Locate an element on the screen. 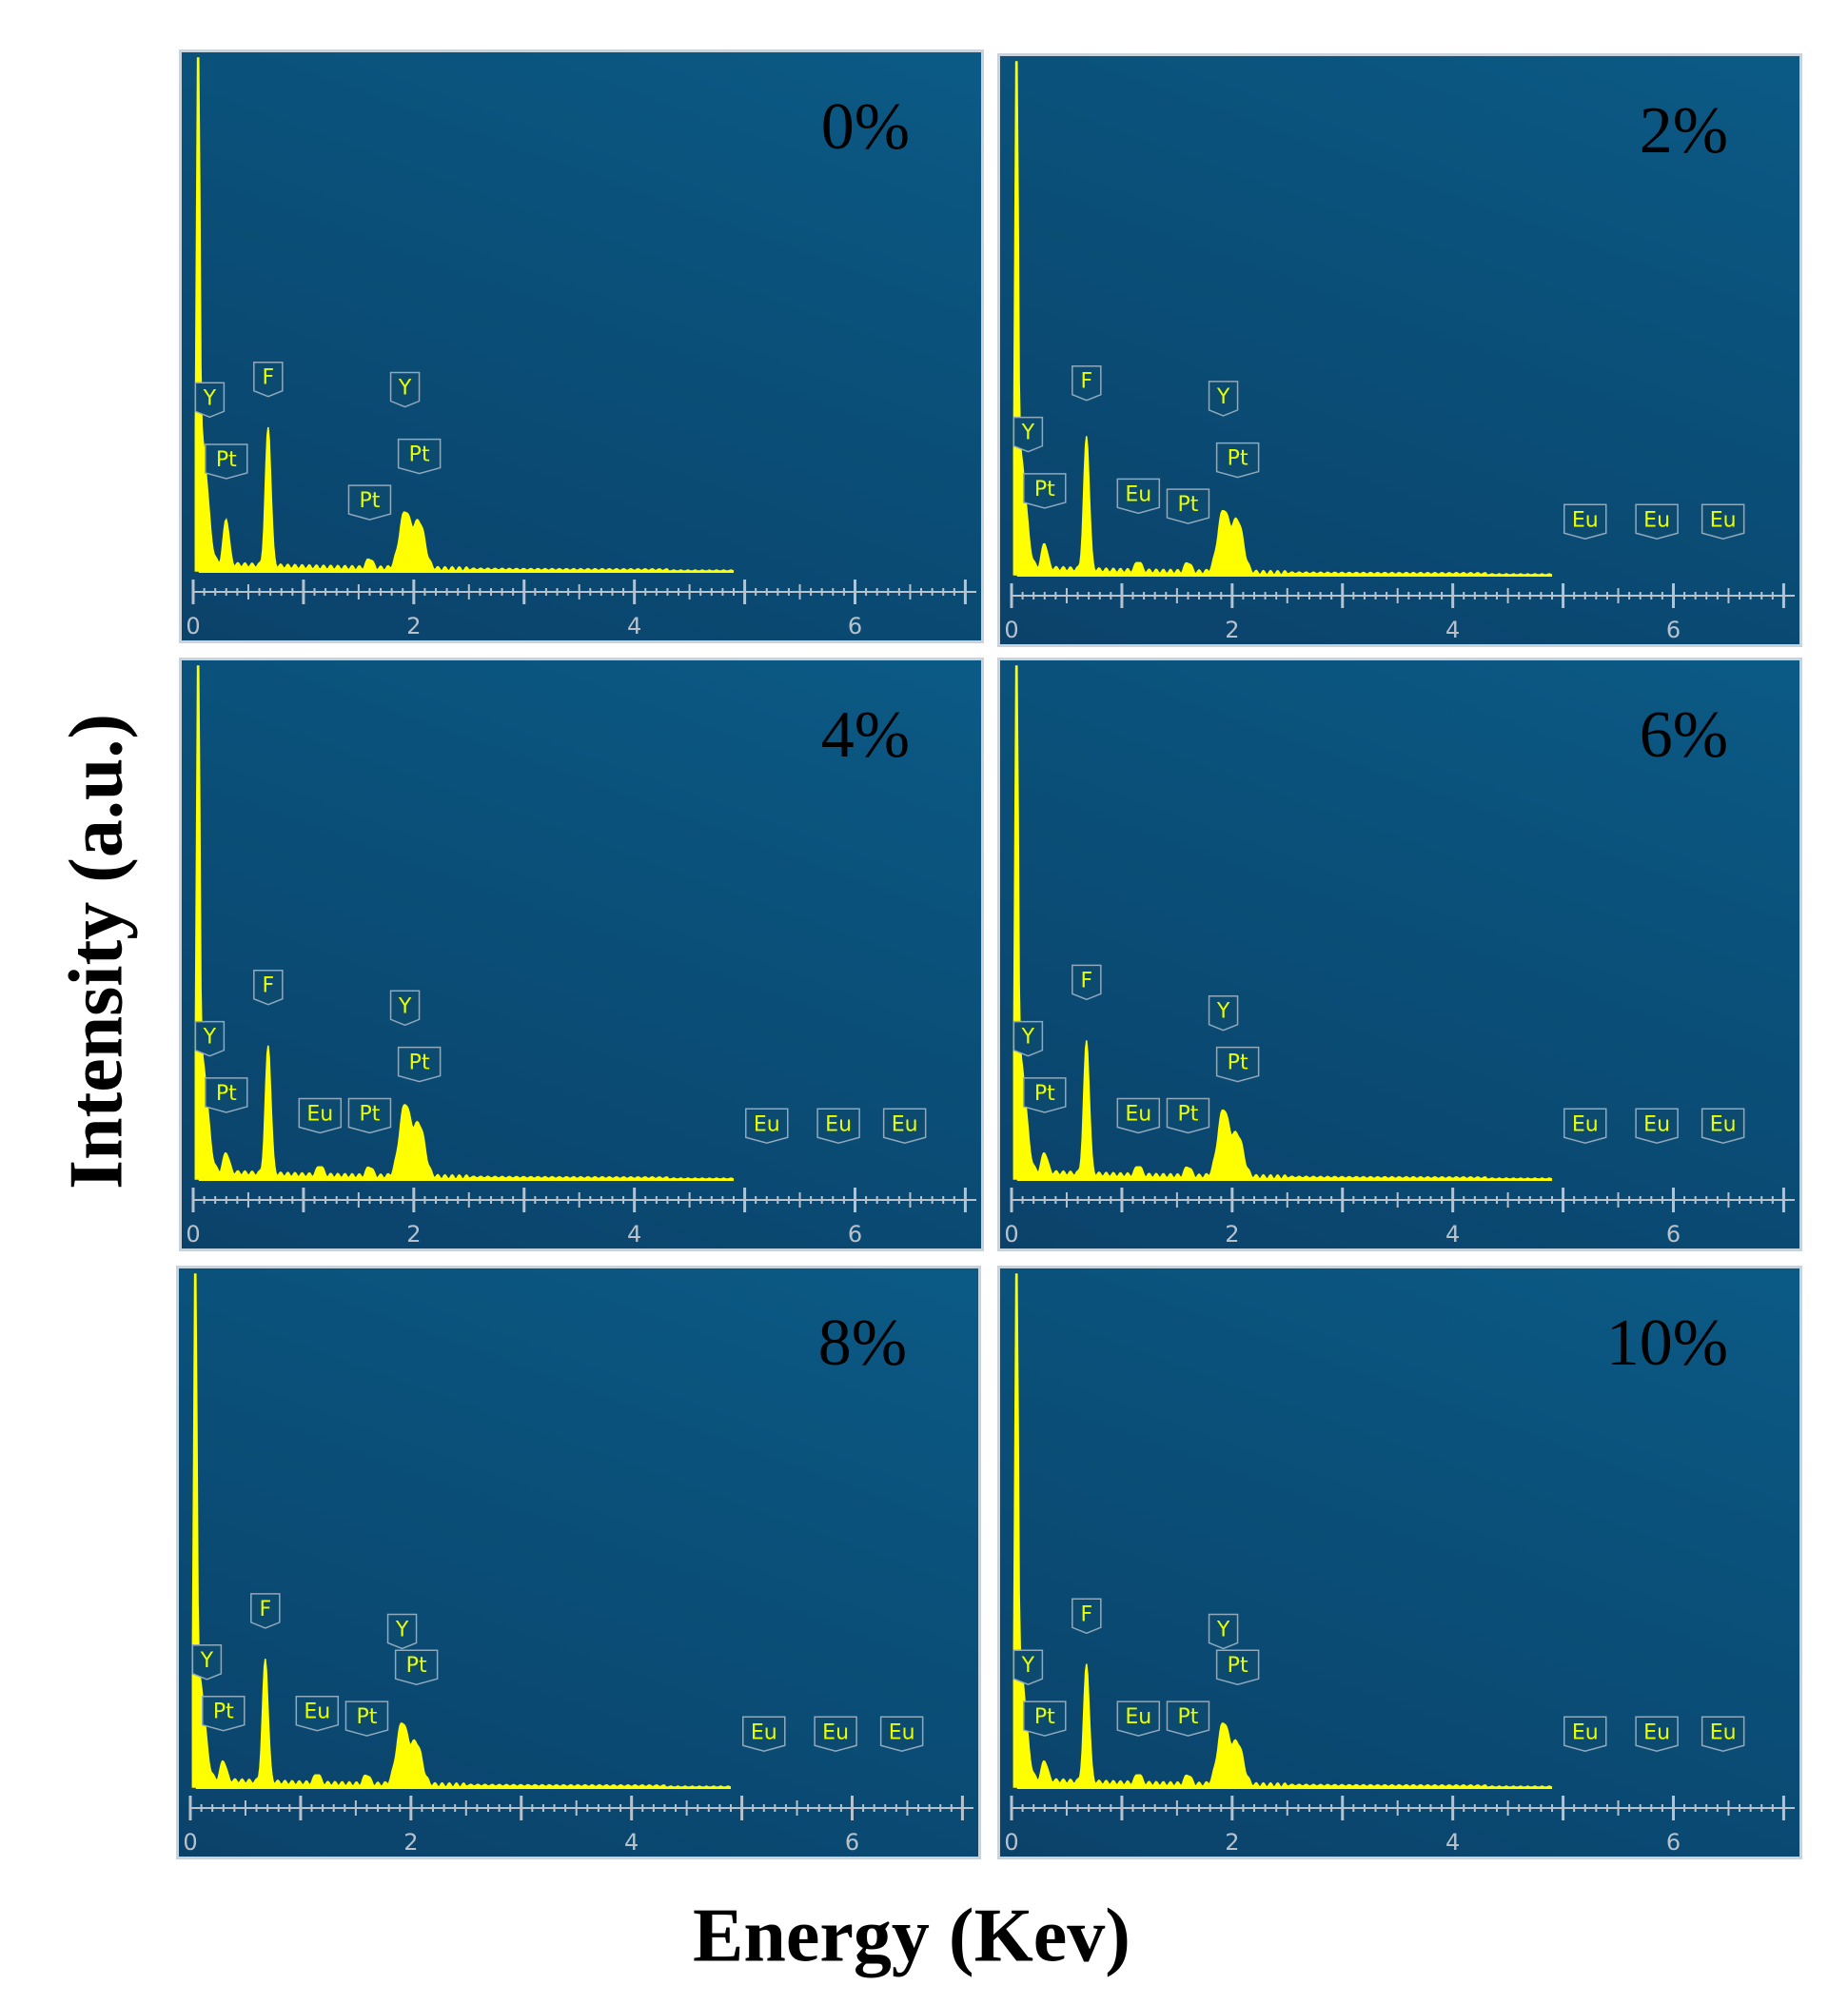 The image size is (1848, 2005). eds-panel-0: 0 2 4 6 Y Pt F Pt Y Pt 0% is located at coordinates (581, 346).